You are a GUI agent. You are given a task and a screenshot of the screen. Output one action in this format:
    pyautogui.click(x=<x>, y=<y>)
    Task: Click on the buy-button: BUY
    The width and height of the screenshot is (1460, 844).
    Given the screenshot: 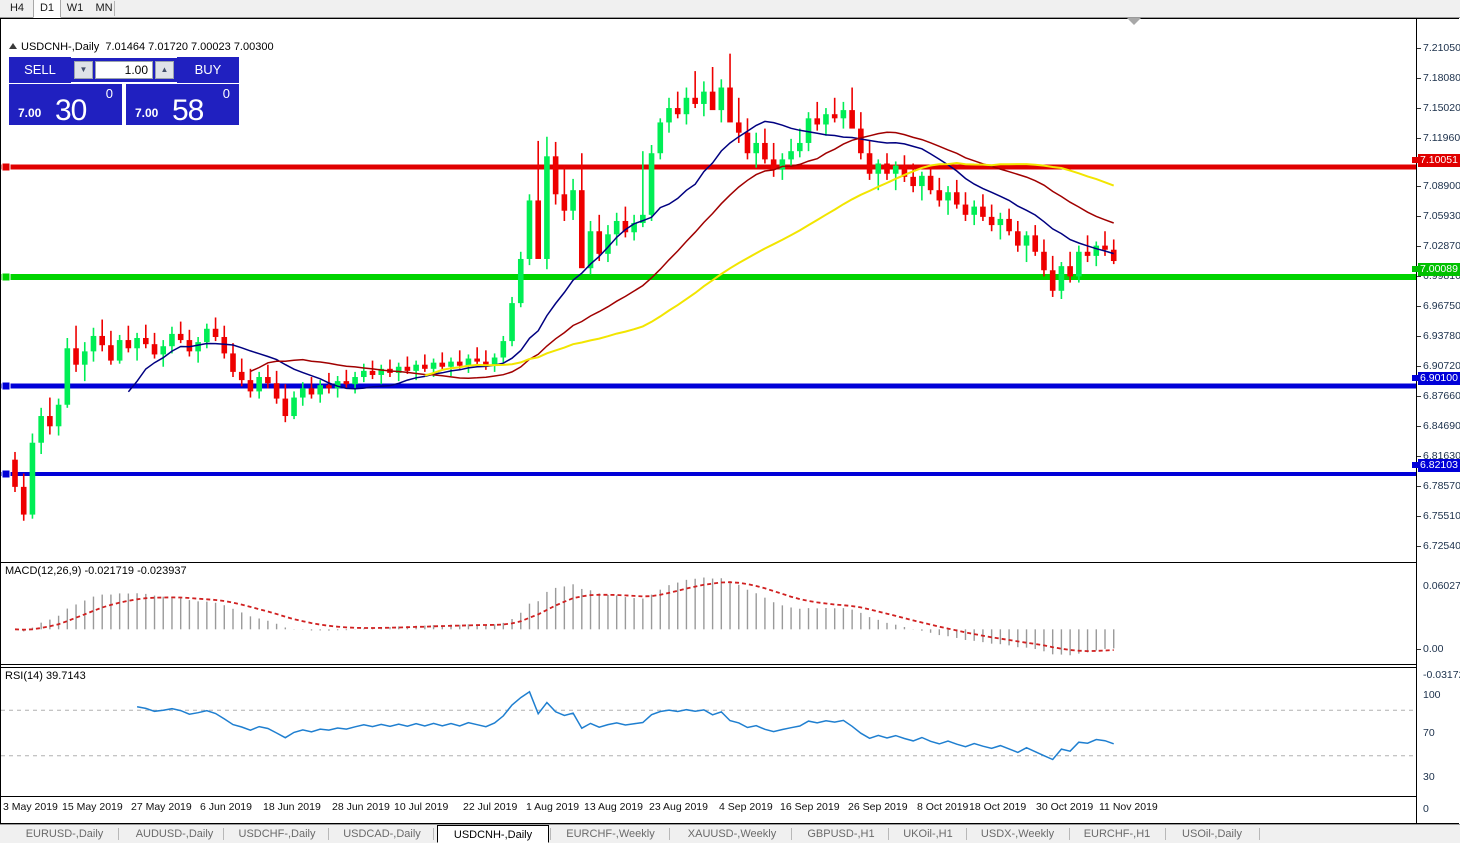 What is the action you would take?
    pyautogui.click(x=208, y=70)
    